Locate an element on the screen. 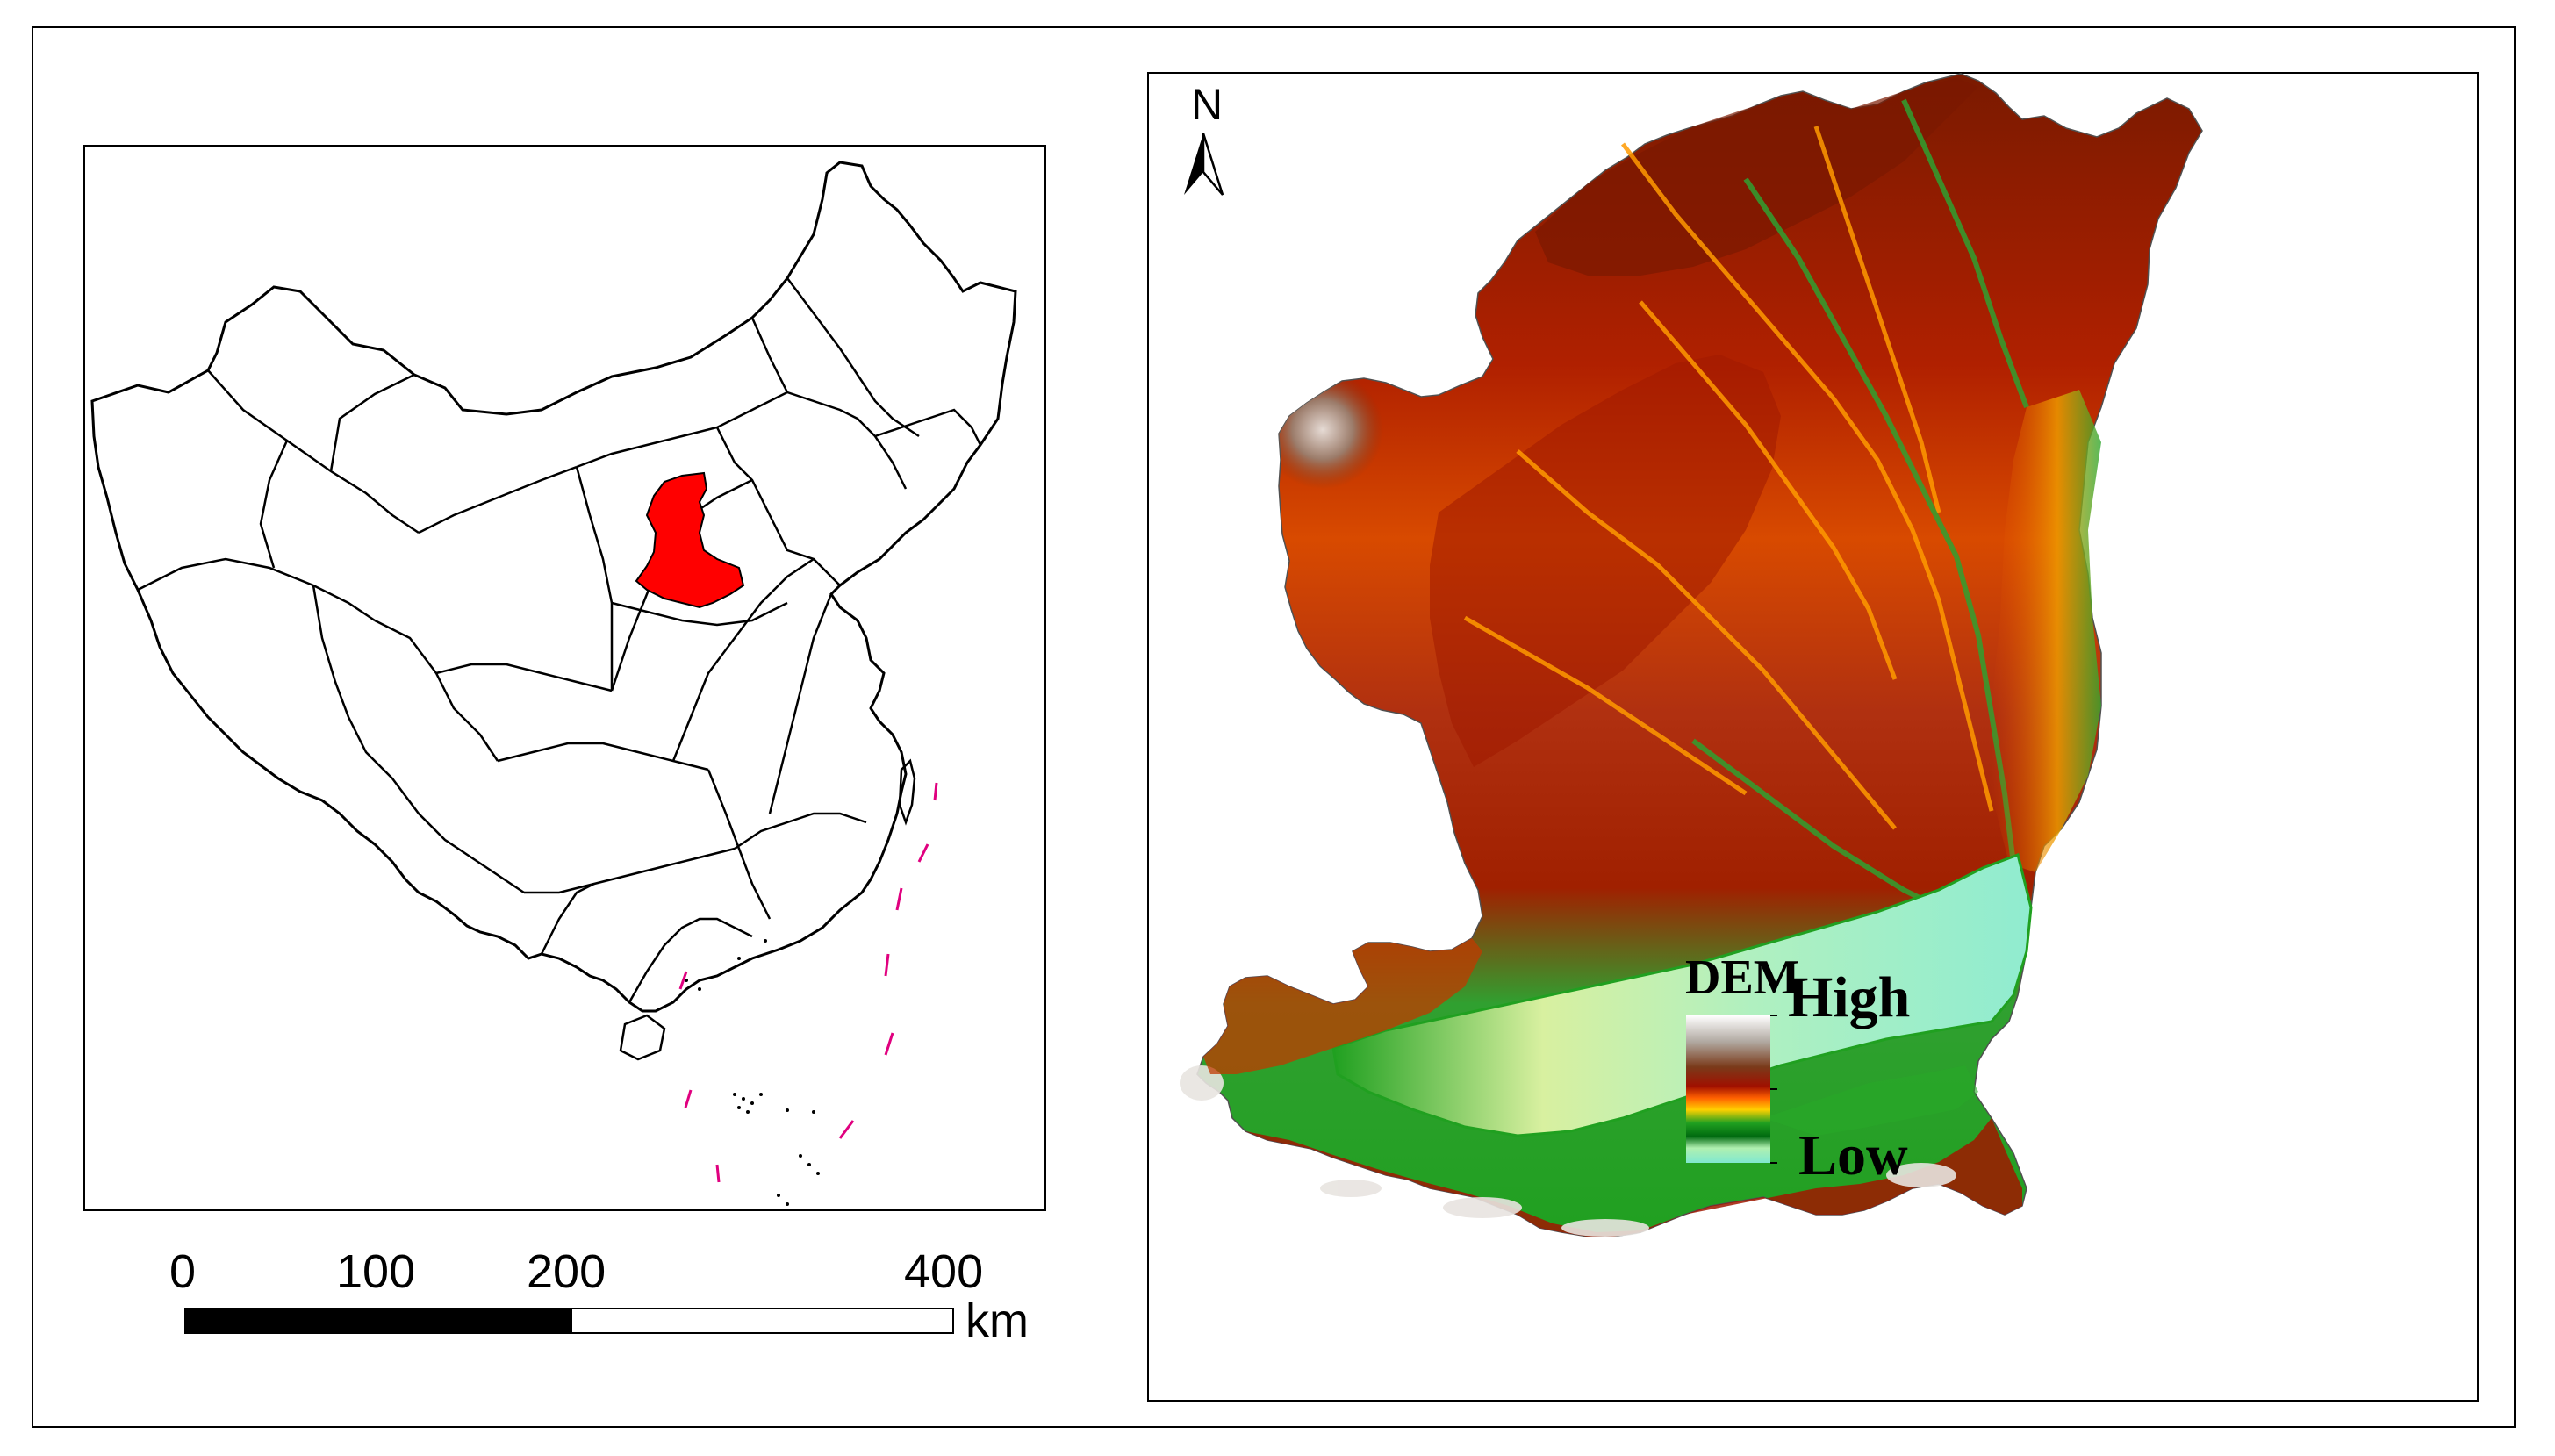  scale-tick-400: 400 is located at coordinates (944, 1271).